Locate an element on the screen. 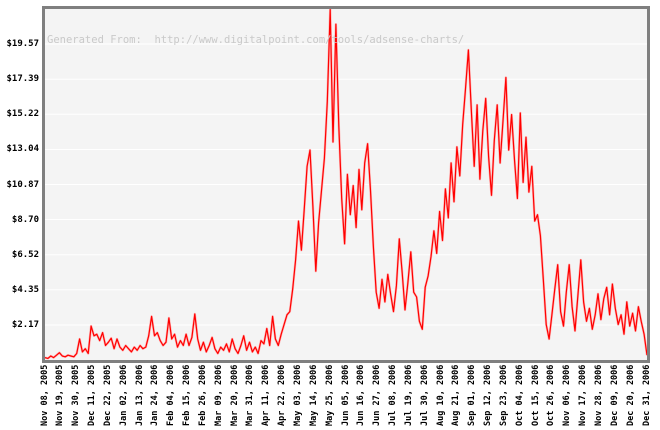 The height and width of the screenshot is (430, 660). x-axis-label: Oct 04, 2006 is located at coordinates (519, 395).